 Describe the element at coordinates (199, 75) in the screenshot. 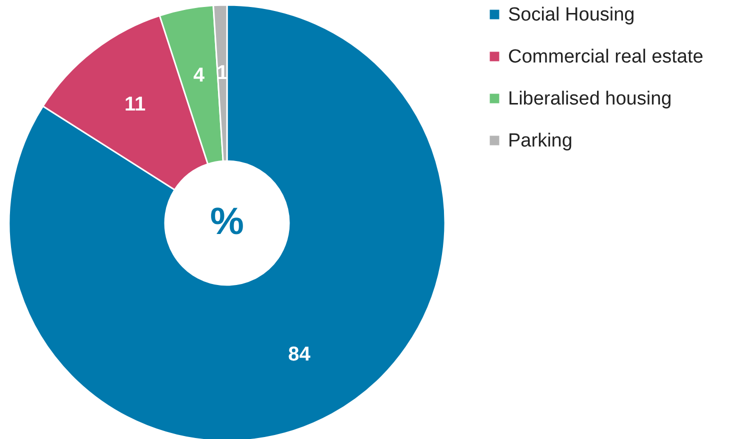

I see `data-label: 4` at that location.